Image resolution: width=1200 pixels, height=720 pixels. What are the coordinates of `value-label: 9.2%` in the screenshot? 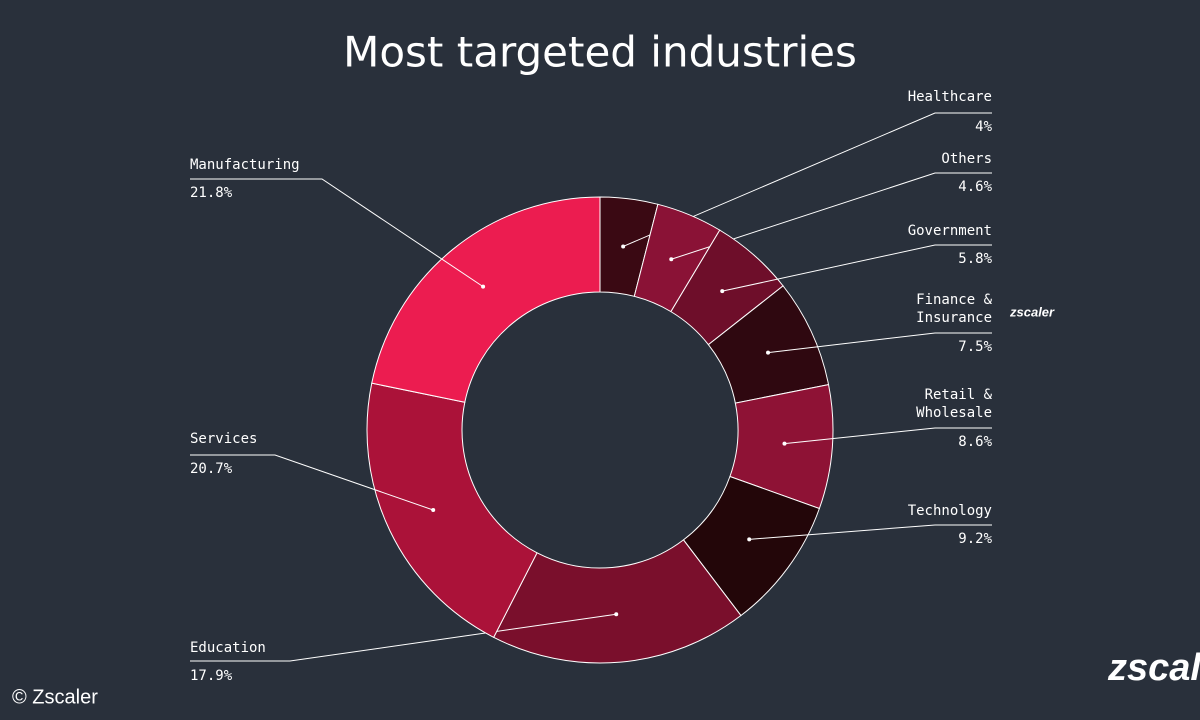 It's located at (975, 539).